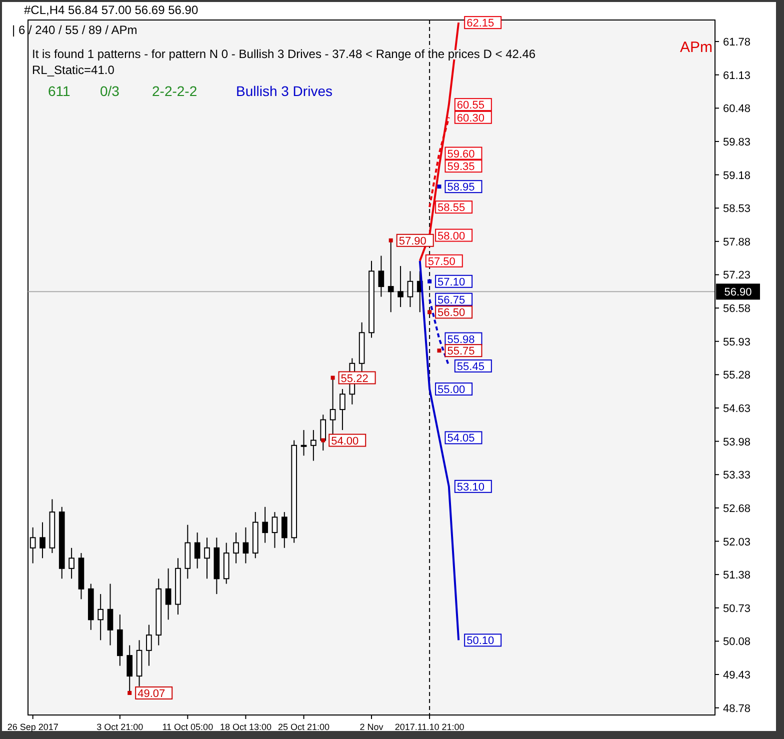  Describe the element at coordinates (152, 694) in the screenshot. I see `data-label: 49.07` at that location.